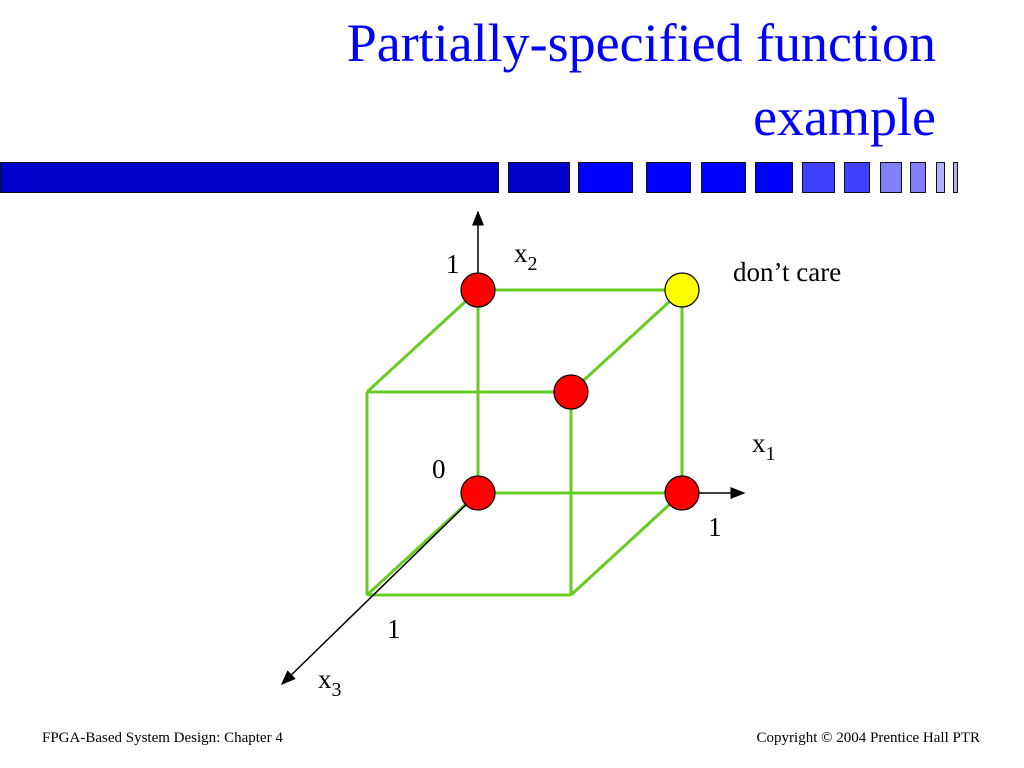  Describe the element at coordinates (715, 527) in the screenshot. I see `x1-tick-1: 1` at that location.